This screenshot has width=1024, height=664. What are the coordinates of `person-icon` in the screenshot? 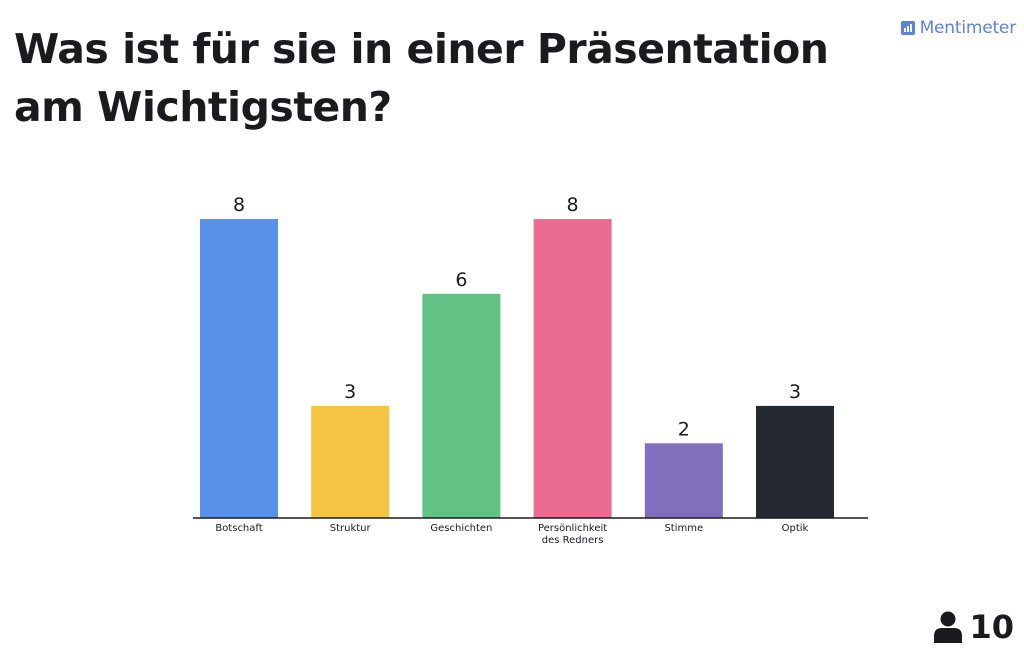 It's located at (948, 627).